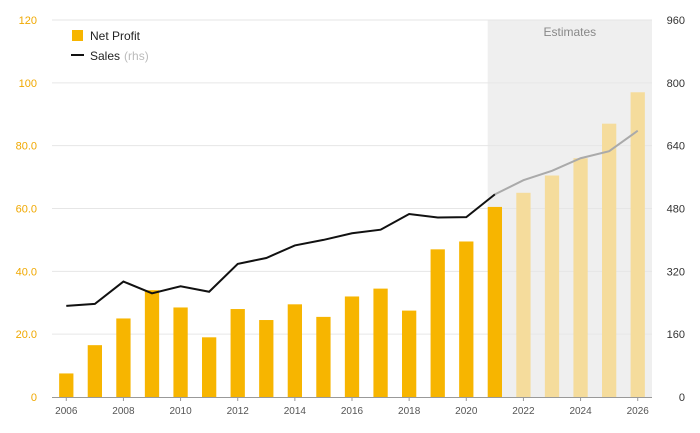  What do you see at coordinates (294, 350) in the screenshot?
I see `bar-net-profit-2014` at bounding box center [294, 350].